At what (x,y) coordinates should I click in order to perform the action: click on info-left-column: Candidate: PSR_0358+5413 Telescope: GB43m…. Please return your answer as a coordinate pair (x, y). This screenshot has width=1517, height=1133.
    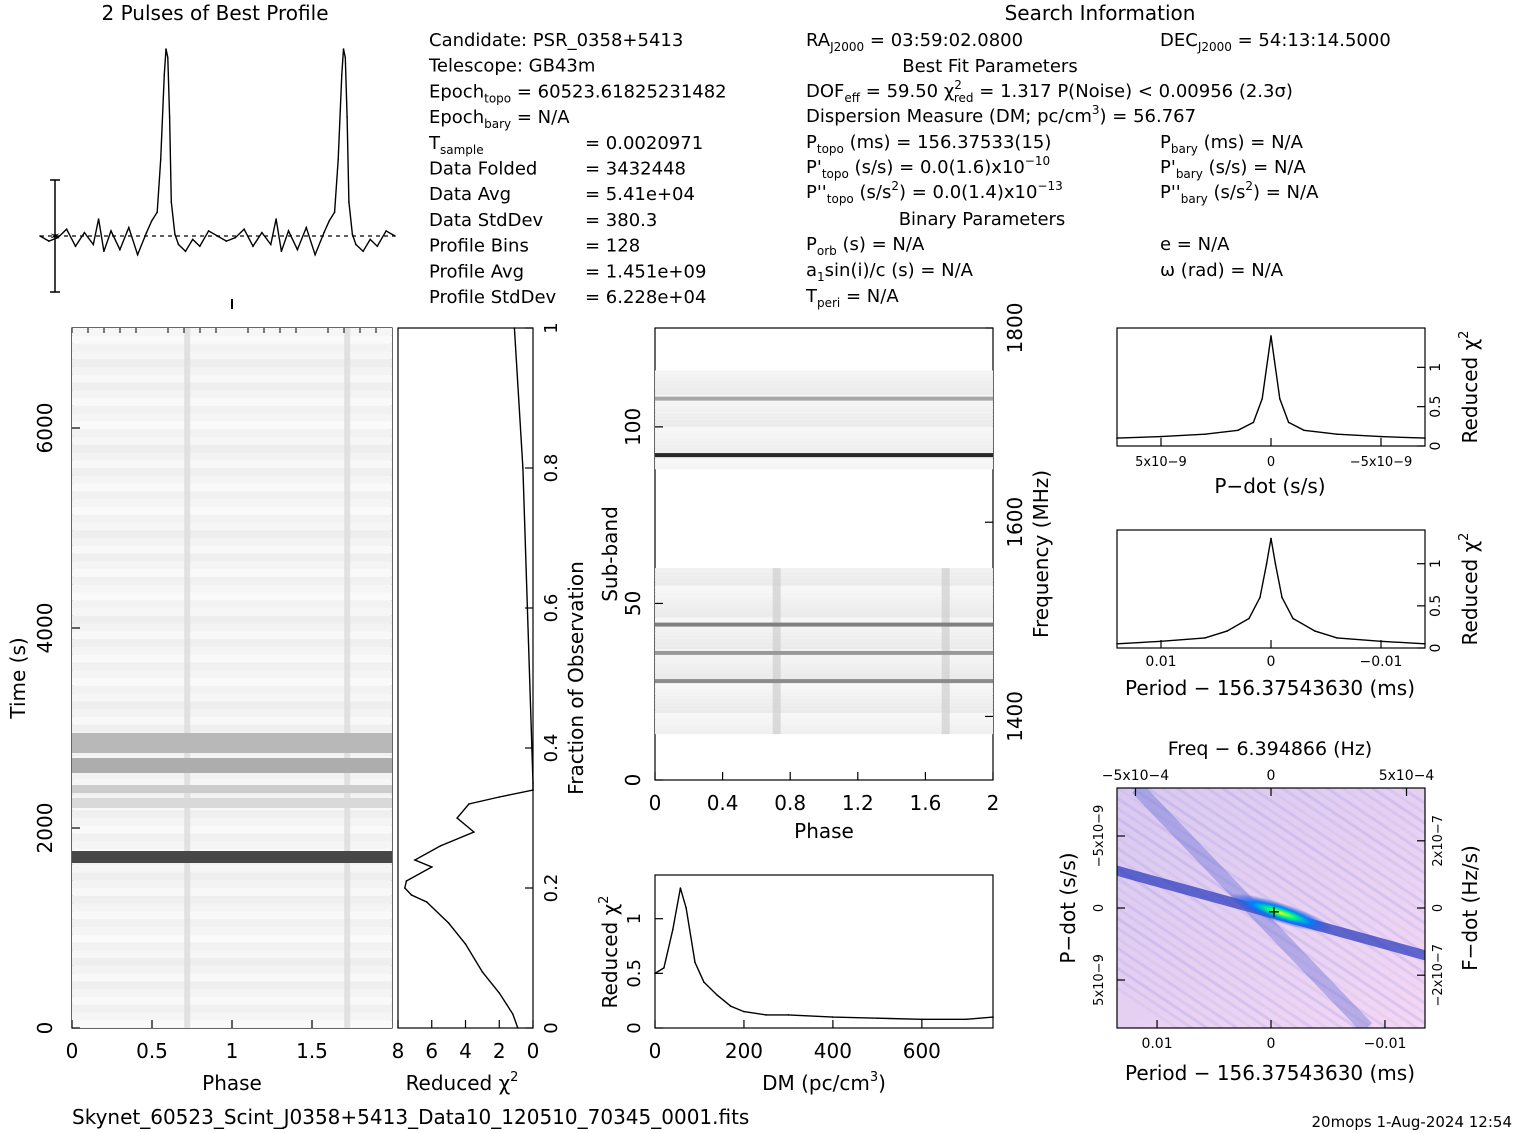
    Looking at the image, I should click on (577, 169).